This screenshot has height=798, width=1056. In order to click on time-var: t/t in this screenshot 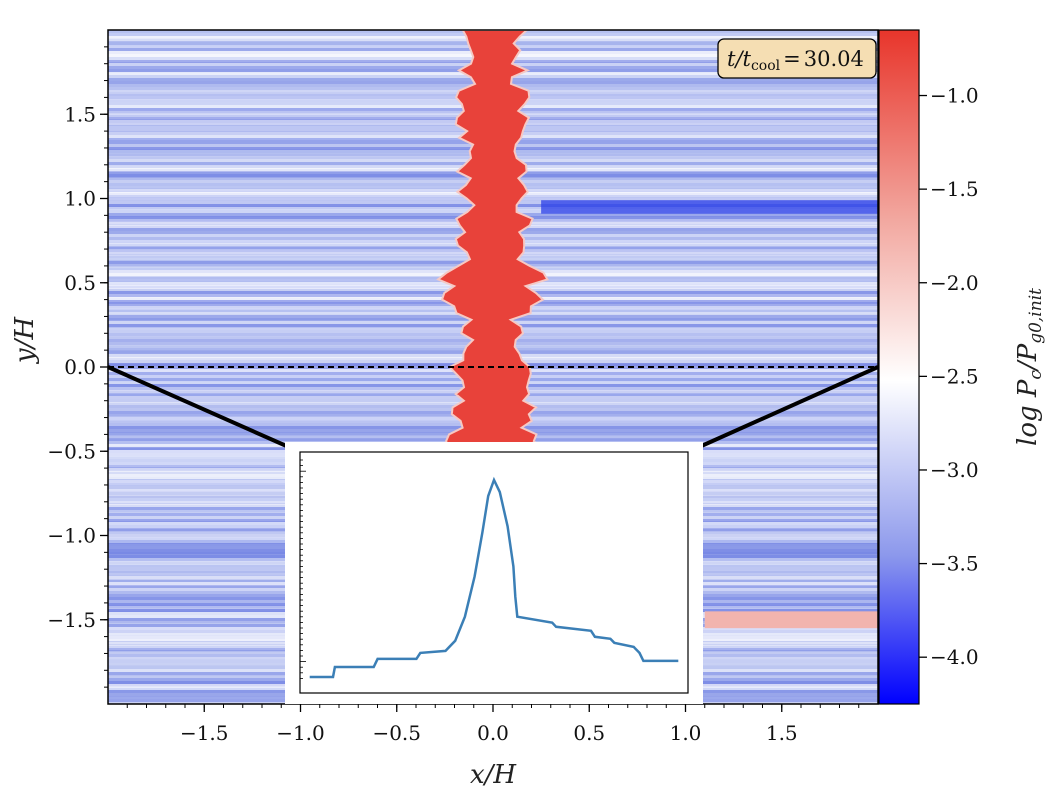, I will do `click(739, 59)`.